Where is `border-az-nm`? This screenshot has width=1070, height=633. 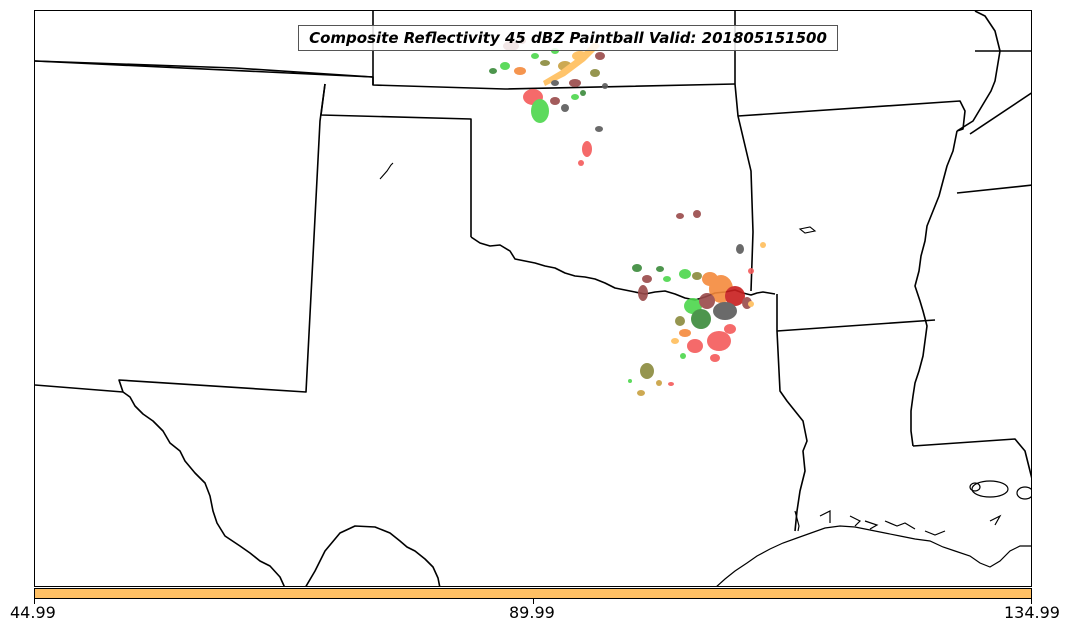
border-az-nm is located at coordinates (79, 388).